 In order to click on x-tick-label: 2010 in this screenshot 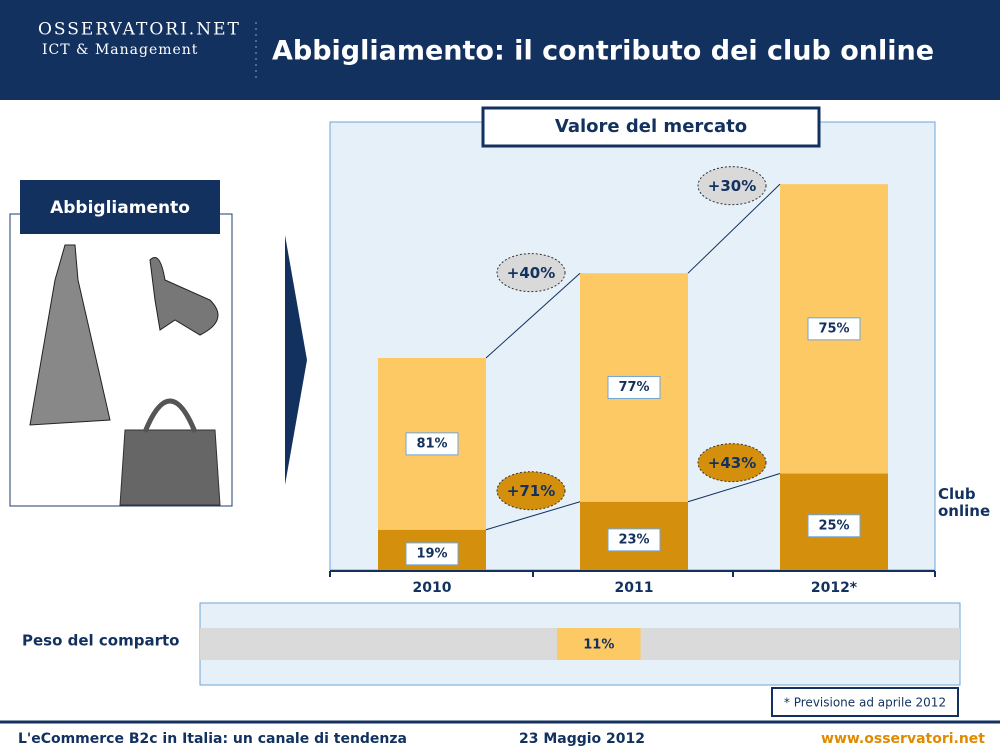, I will do `click(432, 588)`.